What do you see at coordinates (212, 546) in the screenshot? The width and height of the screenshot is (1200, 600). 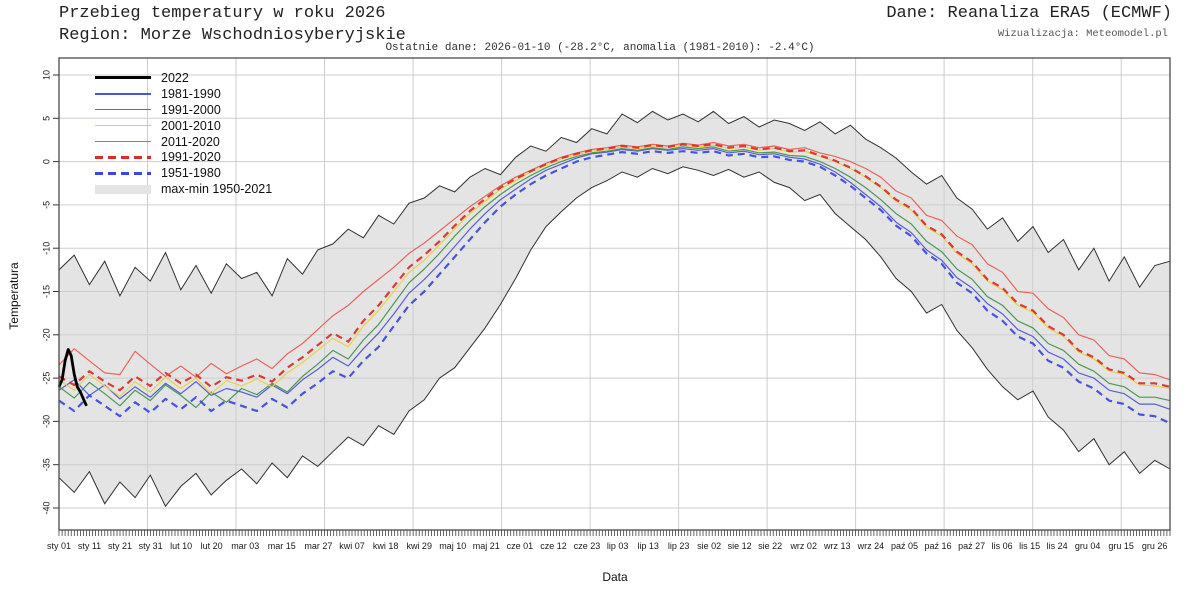 I see `x-tick-label: lut 20` at bounding box center [212, 546].